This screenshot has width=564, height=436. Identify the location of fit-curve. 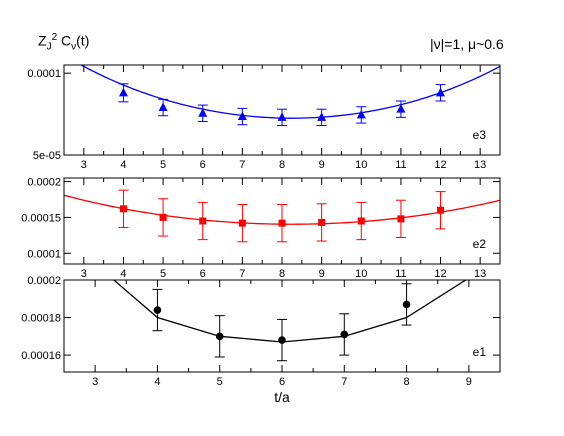
(290, 311).